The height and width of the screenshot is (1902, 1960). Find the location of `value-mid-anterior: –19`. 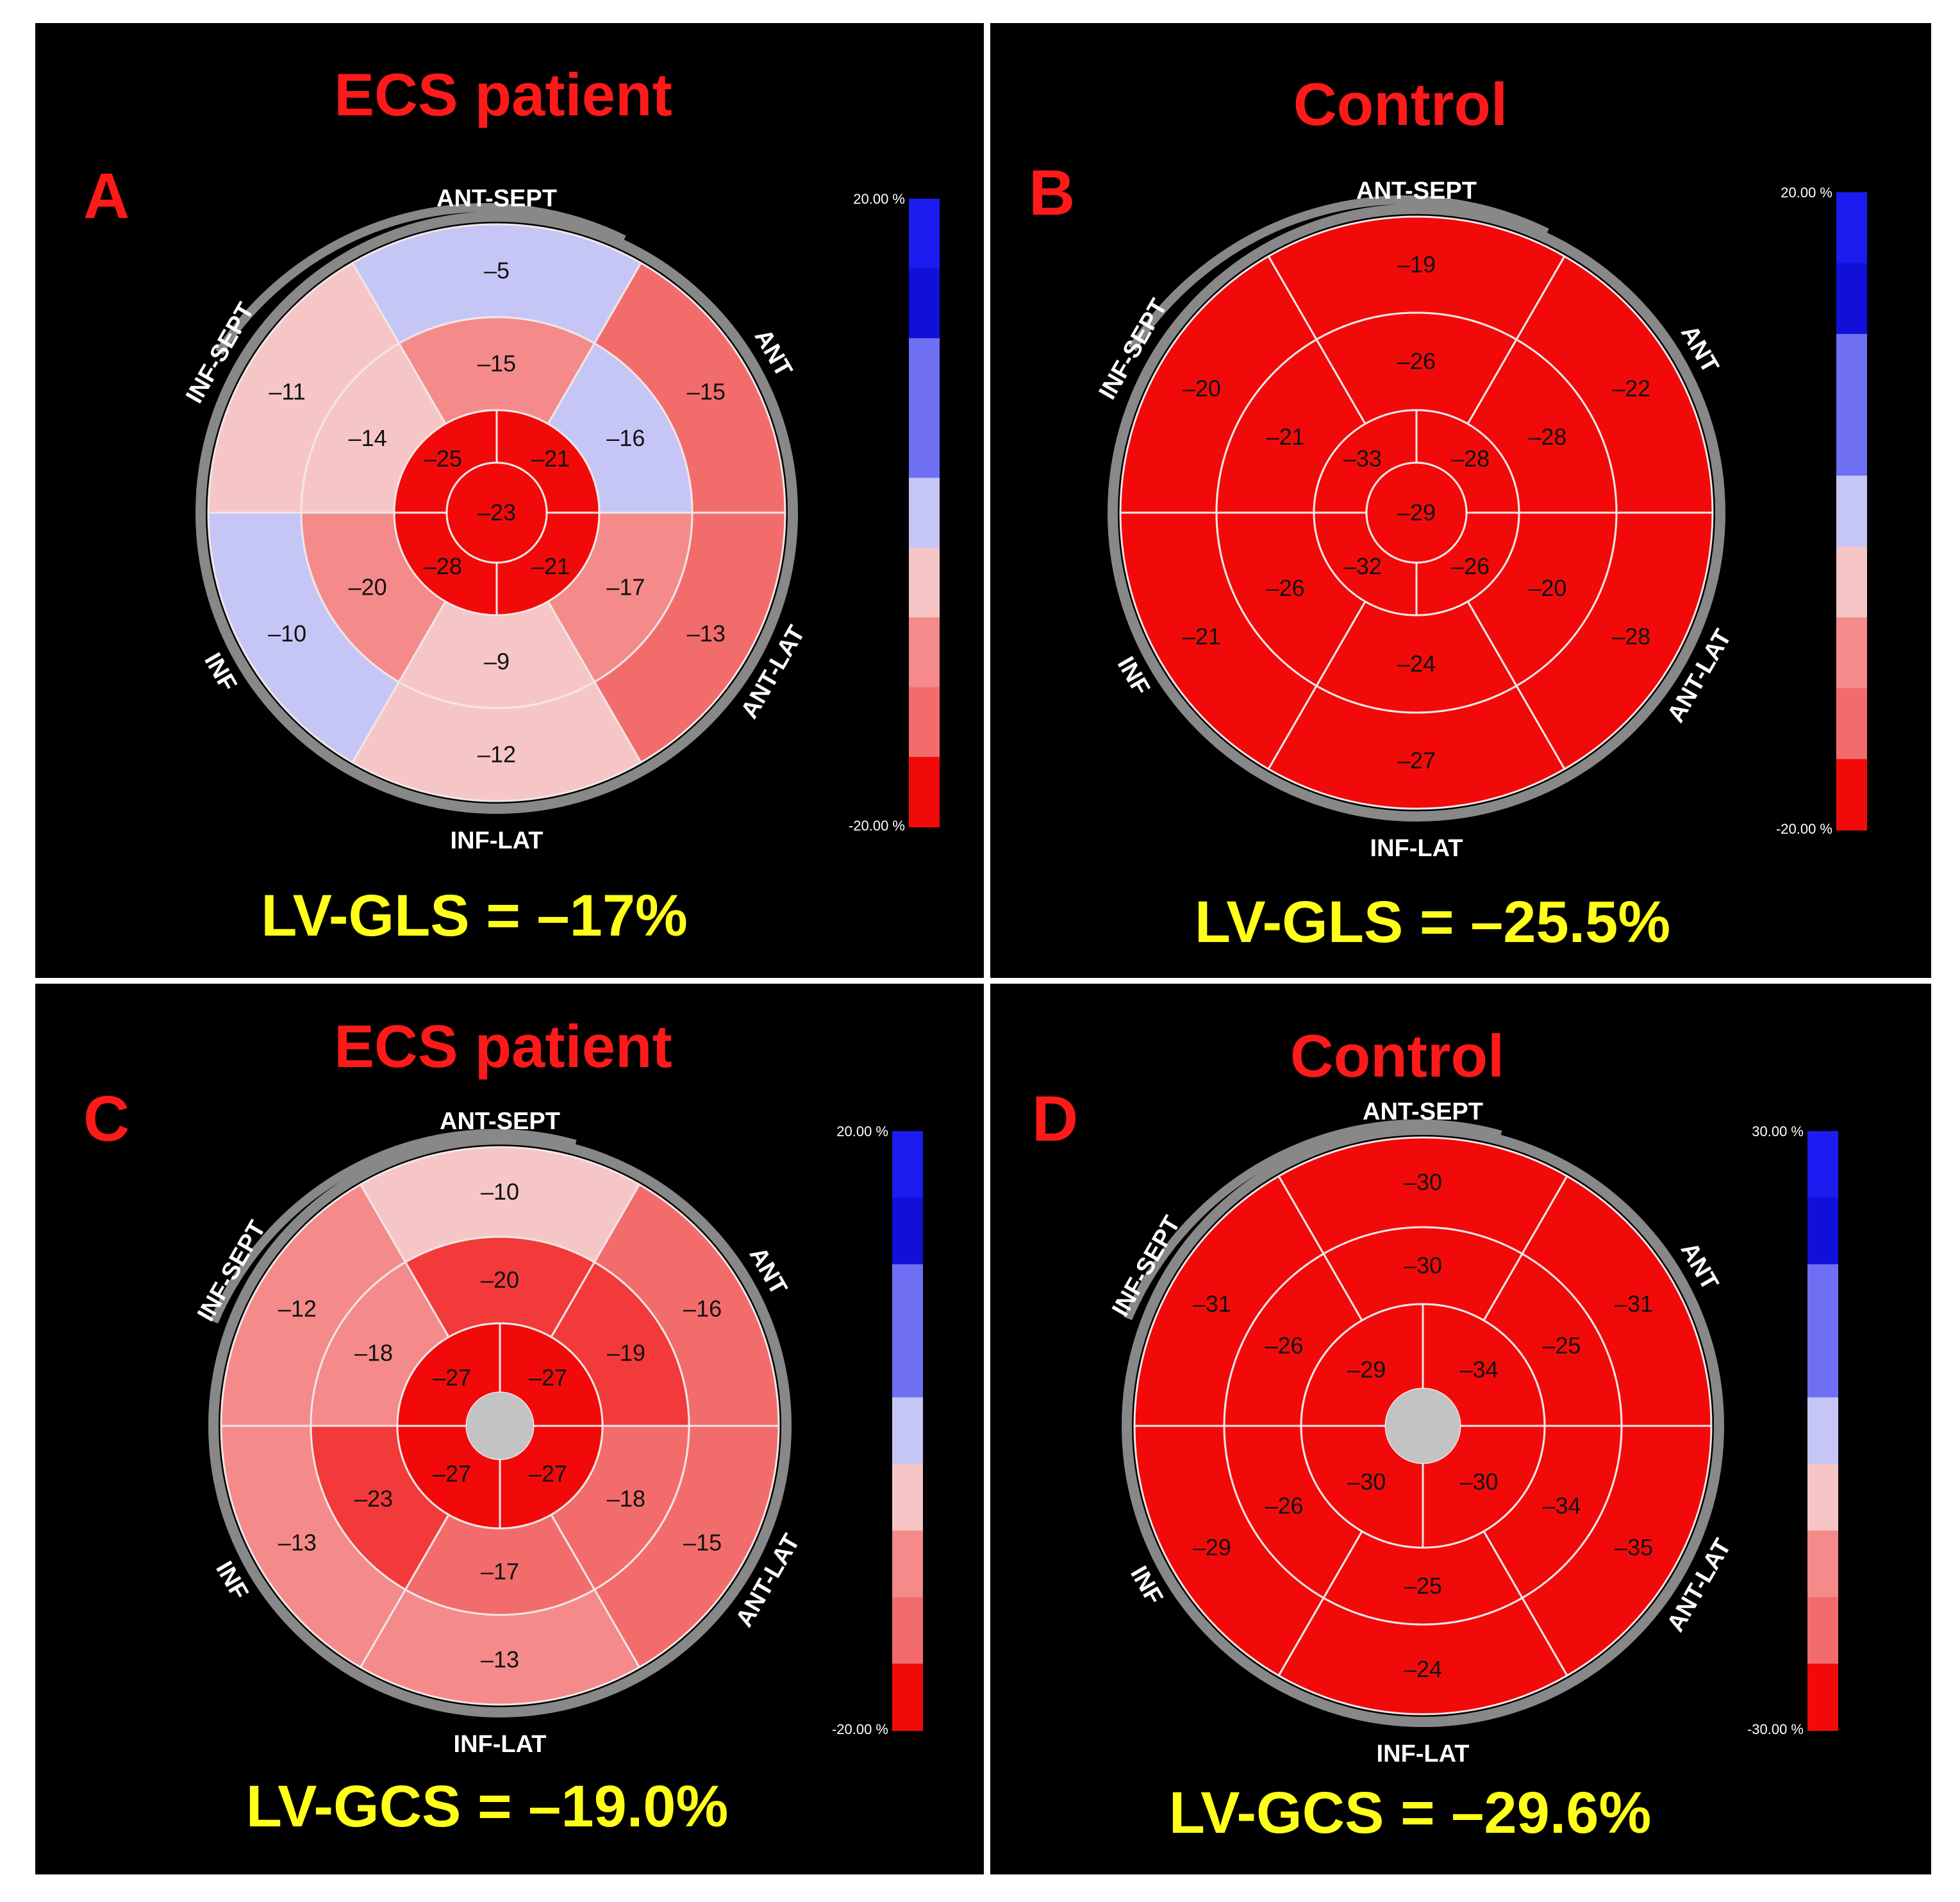

value-mid-anterior: –19 is located at coordinates (626, 1352).